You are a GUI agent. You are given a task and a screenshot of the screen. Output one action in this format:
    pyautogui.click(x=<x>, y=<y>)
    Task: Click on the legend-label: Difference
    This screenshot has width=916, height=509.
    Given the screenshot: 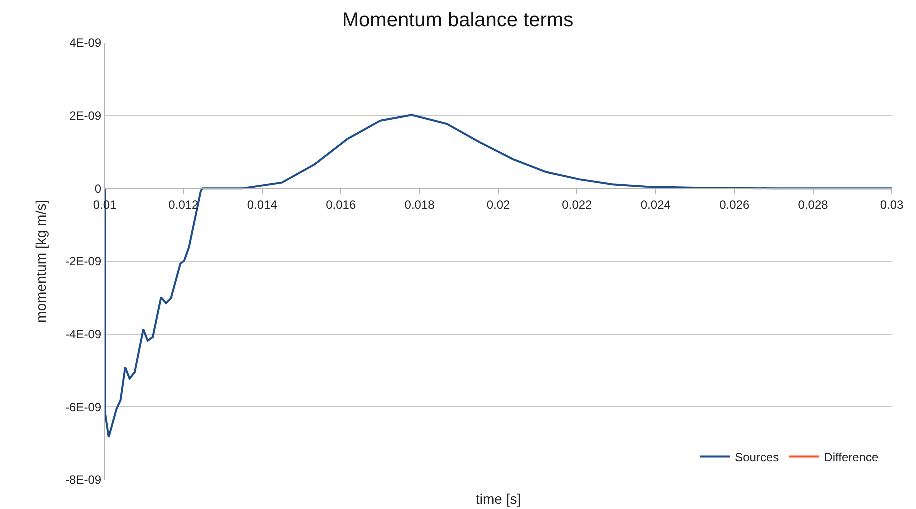 What is the action you would take?
    pyautogui.click(x=851, y=457)
    